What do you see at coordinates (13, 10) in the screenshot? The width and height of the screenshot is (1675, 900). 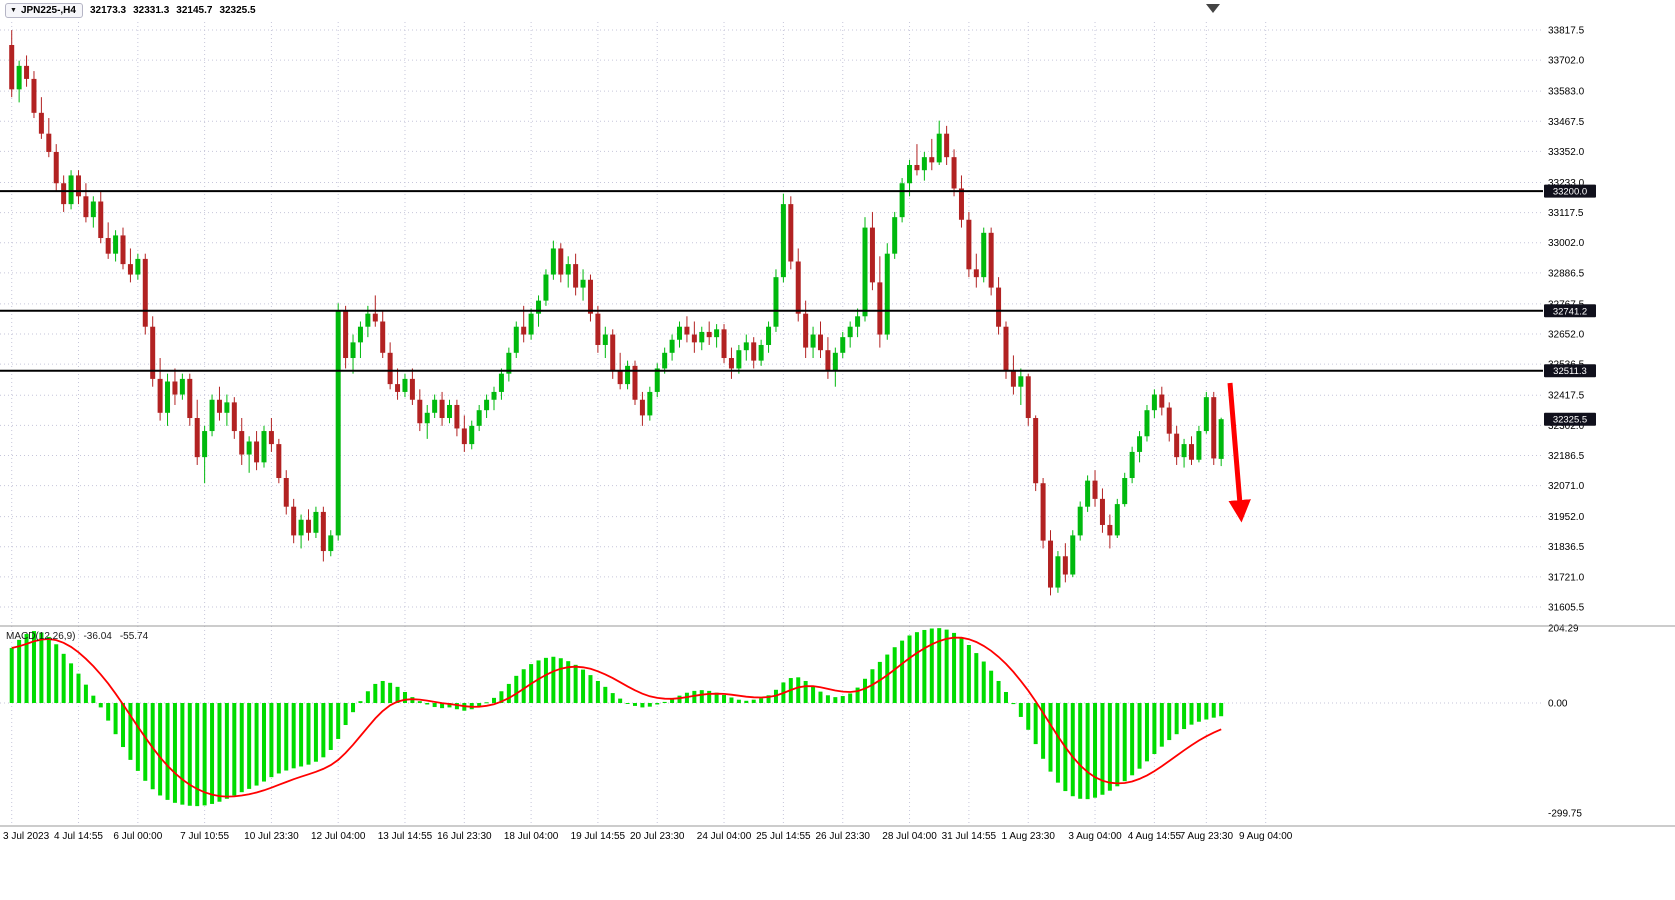 I see `dropdown-arrow-icon: ▼` at bounding box center [13, 10].